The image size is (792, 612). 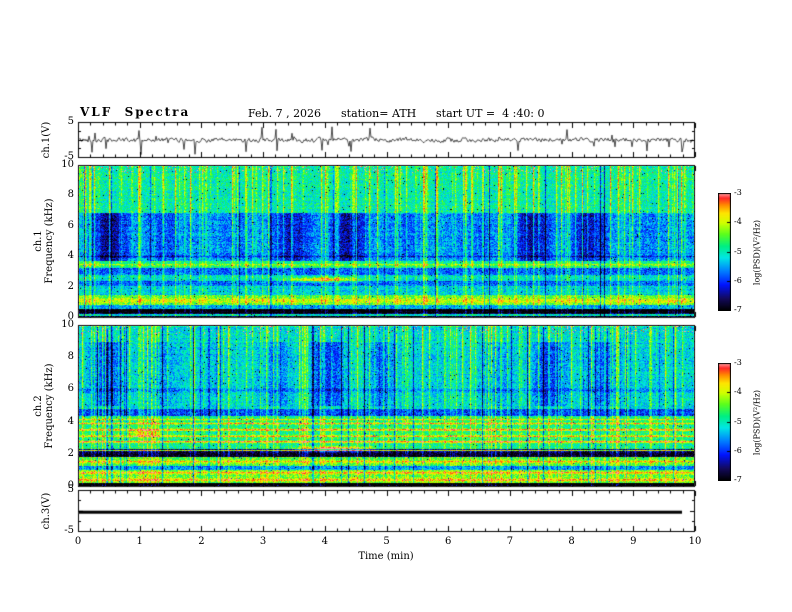 What do you see at coordinates (490, 113) in the screenshot?
I see `start-ut-label: start UT = 4 :40: 0` at bounding box center [490, 113].